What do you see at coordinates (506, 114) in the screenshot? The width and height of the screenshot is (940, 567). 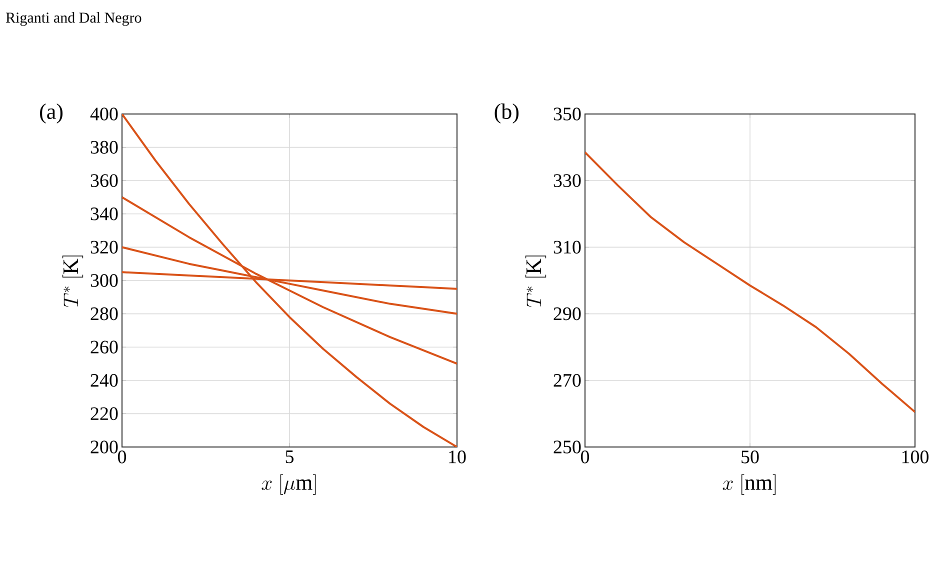 I see `chart-title: (b)` at bounding box center [506, 114].